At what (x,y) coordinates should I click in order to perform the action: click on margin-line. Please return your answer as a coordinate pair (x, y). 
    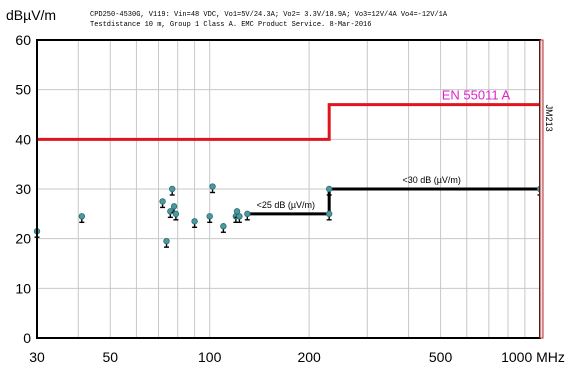
    Looking at the image, I should click on (393, 201).